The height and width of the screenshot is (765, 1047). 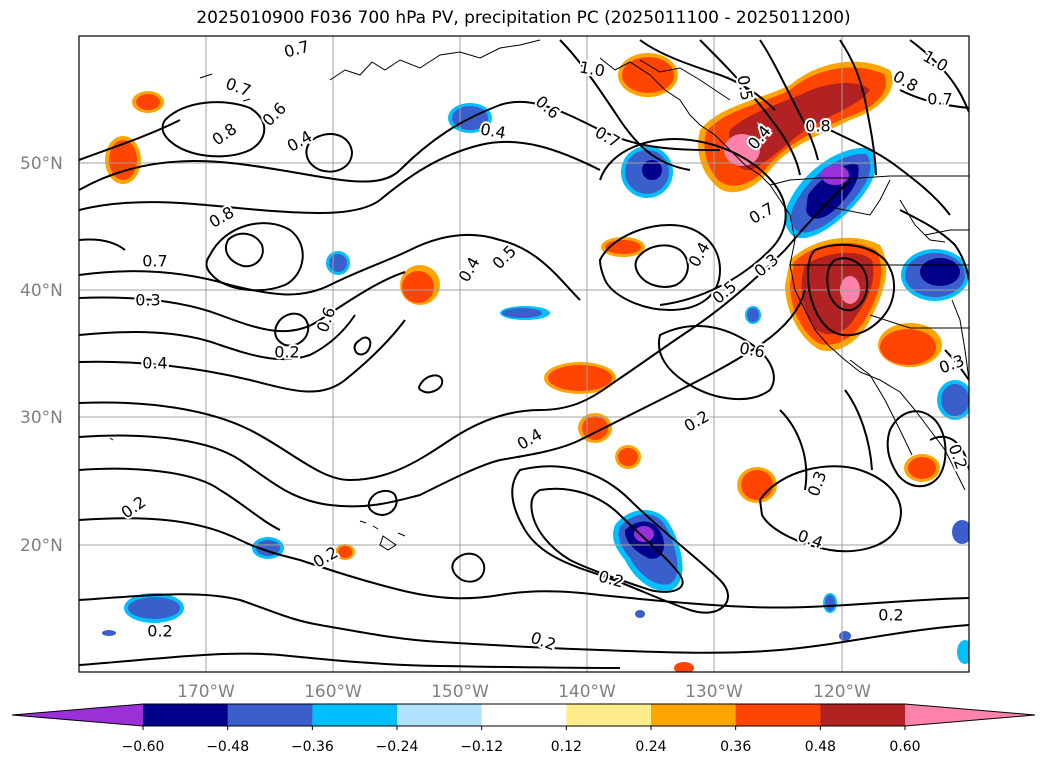 What do you see at coordinates (206, 692) in the screenshot?
I see `lon-label: 170°W` at bounding box center [206, 692].